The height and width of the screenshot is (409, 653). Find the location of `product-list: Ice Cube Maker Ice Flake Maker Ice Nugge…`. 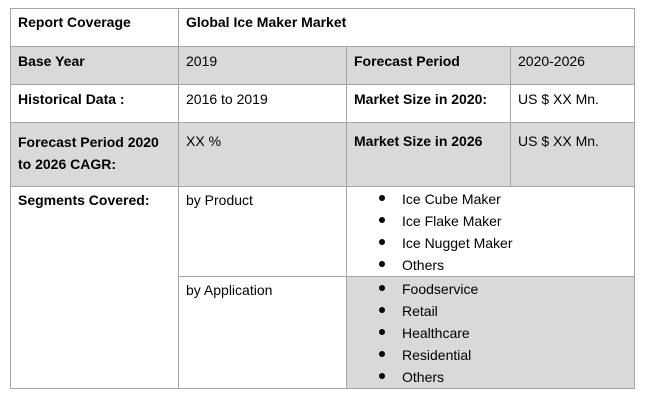

product-list: Ice Cube Maker Ice Flake Maker Ice Nugge… is located at coordinates (490, 232).